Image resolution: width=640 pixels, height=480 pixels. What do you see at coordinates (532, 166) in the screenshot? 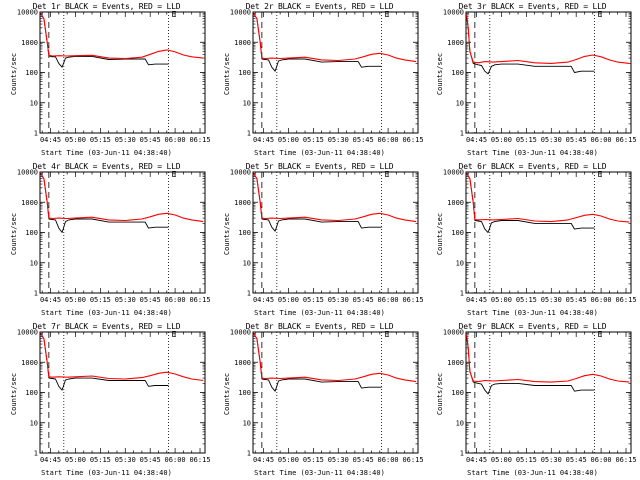
I see `panel-title: Det 6r BLACK = Events, RED = LLD` at bounding box center [532, 166].